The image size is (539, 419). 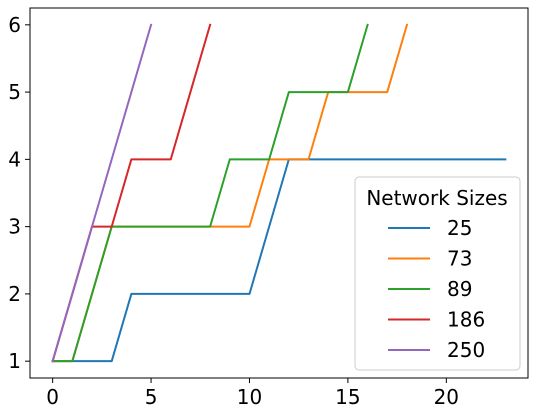 I want to click on legend-label-186: 186, so click(x=466, y=320).